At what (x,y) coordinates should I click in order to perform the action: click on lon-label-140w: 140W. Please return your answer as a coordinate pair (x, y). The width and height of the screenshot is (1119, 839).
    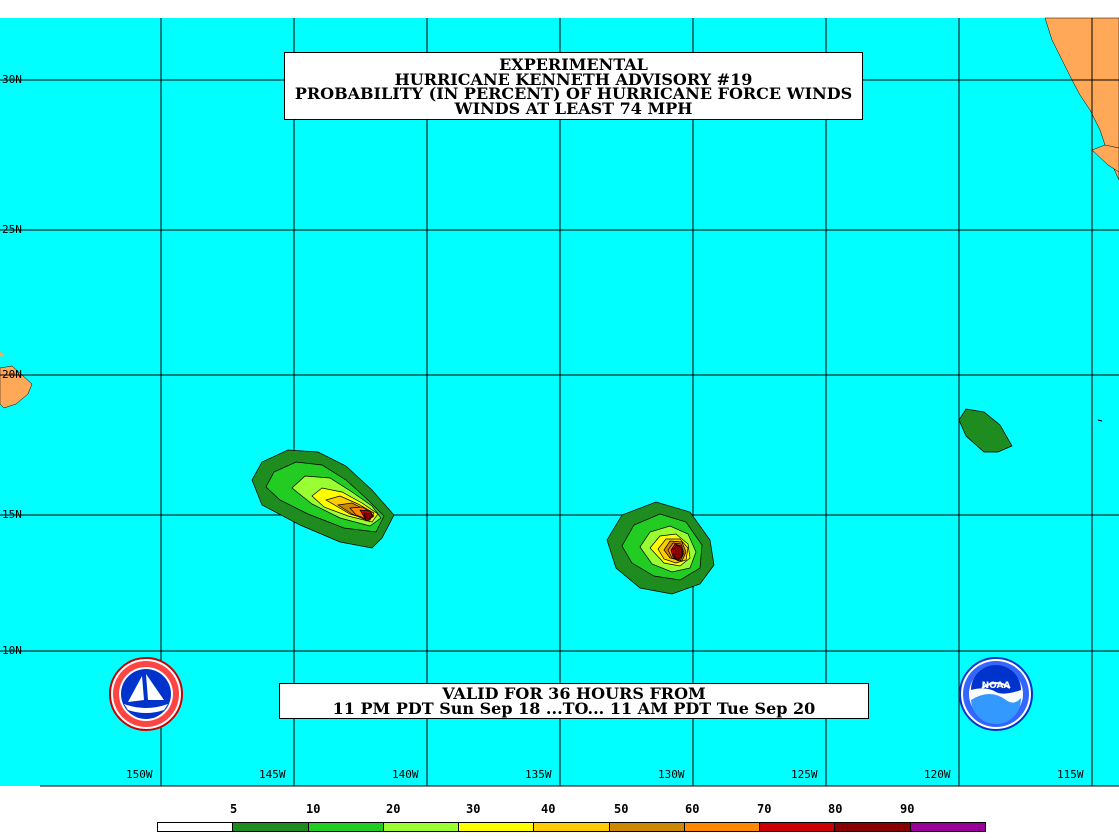
    Looking at the image, I should click on (405, 774).